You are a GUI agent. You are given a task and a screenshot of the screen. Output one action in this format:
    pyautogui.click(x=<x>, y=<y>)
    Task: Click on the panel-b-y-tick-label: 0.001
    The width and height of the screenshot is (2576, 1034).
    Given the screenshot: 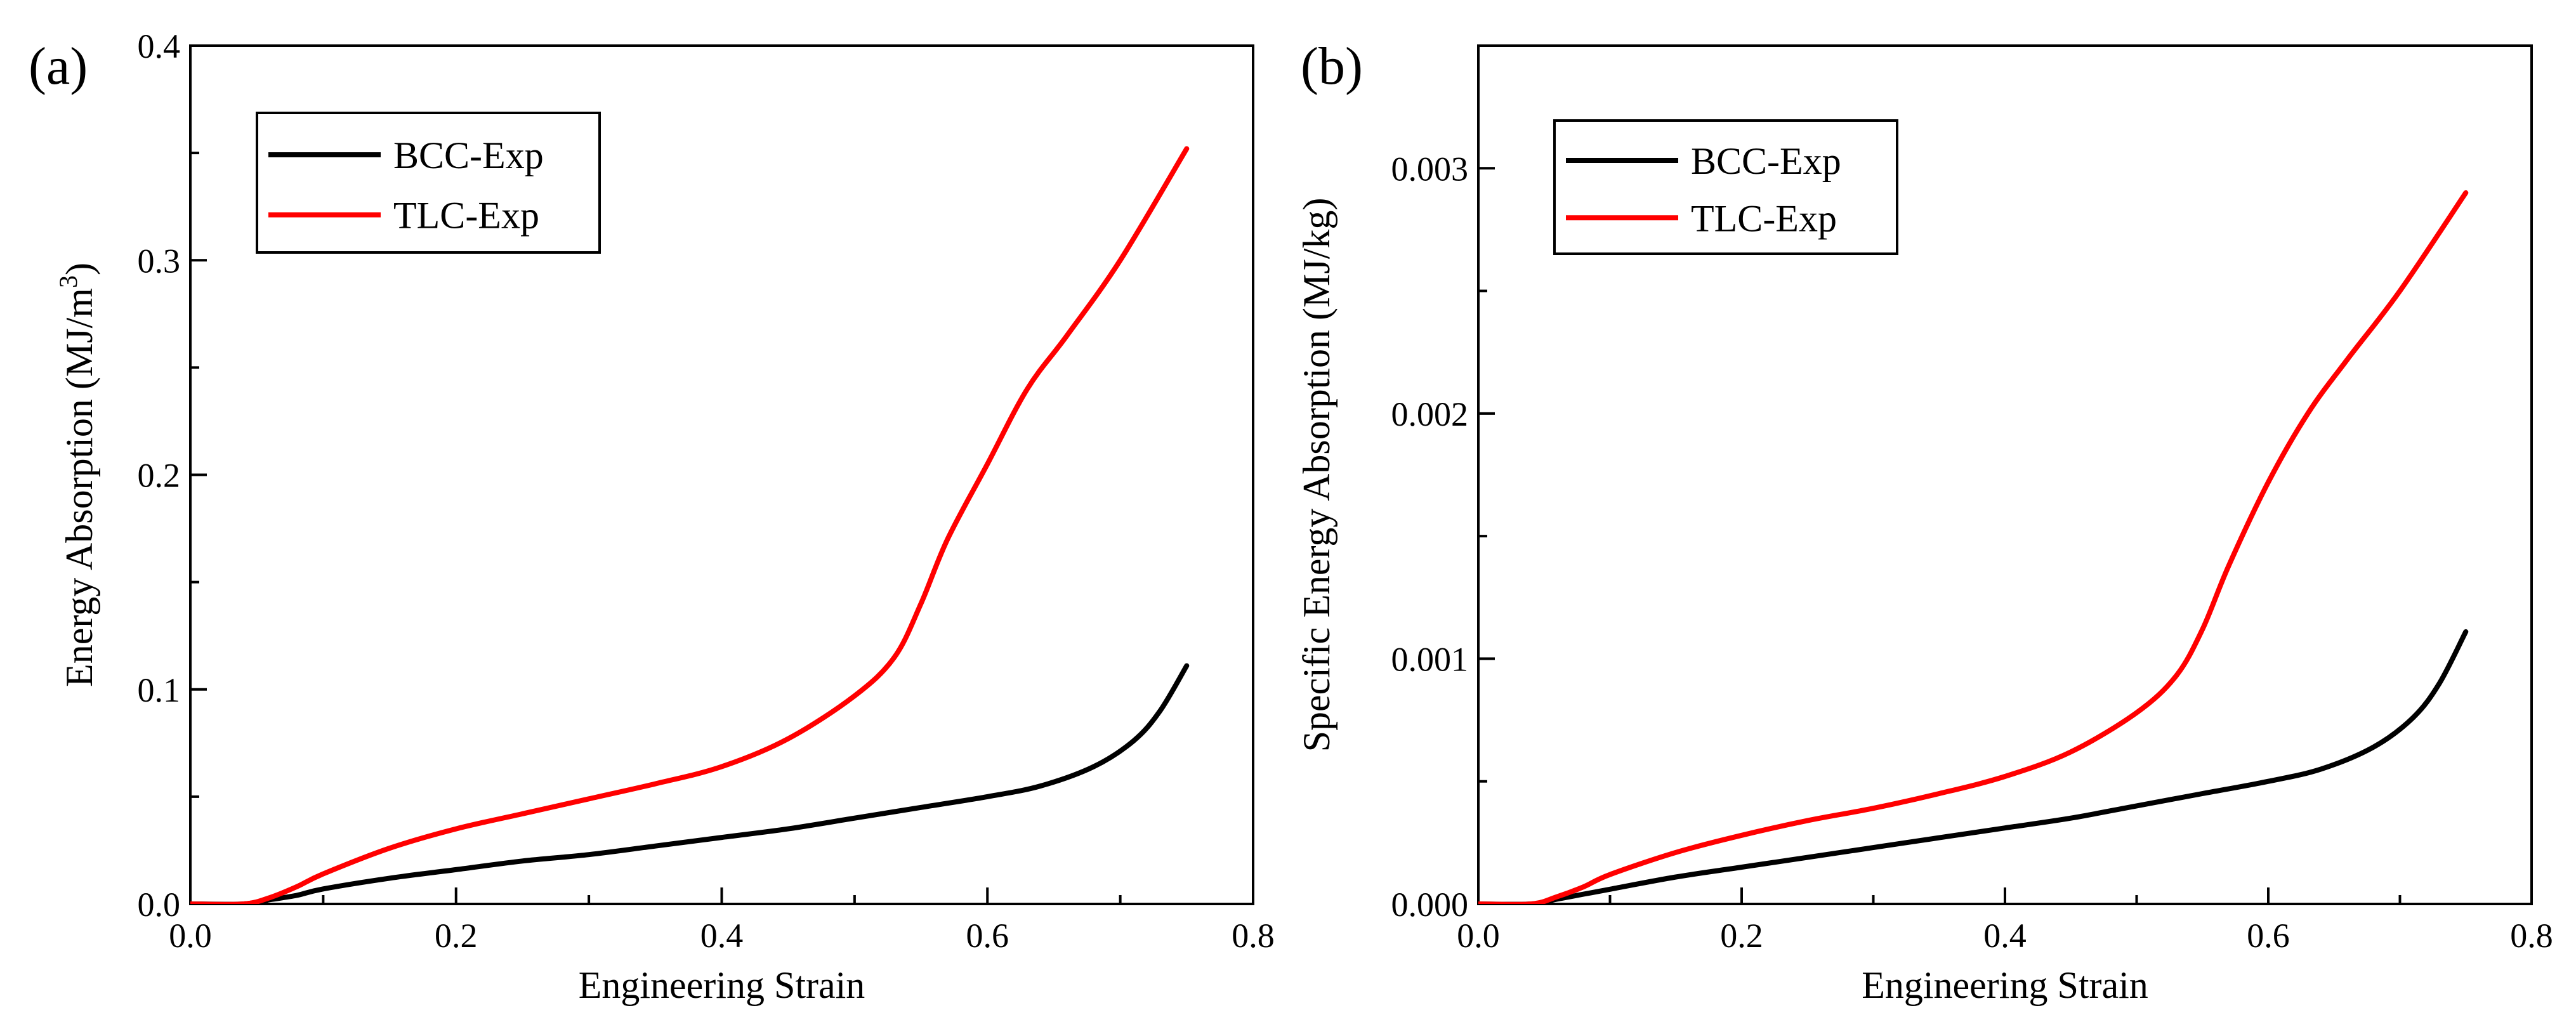 What is the action you would take?
    pyautogui.click(x=1430, y=659)
    